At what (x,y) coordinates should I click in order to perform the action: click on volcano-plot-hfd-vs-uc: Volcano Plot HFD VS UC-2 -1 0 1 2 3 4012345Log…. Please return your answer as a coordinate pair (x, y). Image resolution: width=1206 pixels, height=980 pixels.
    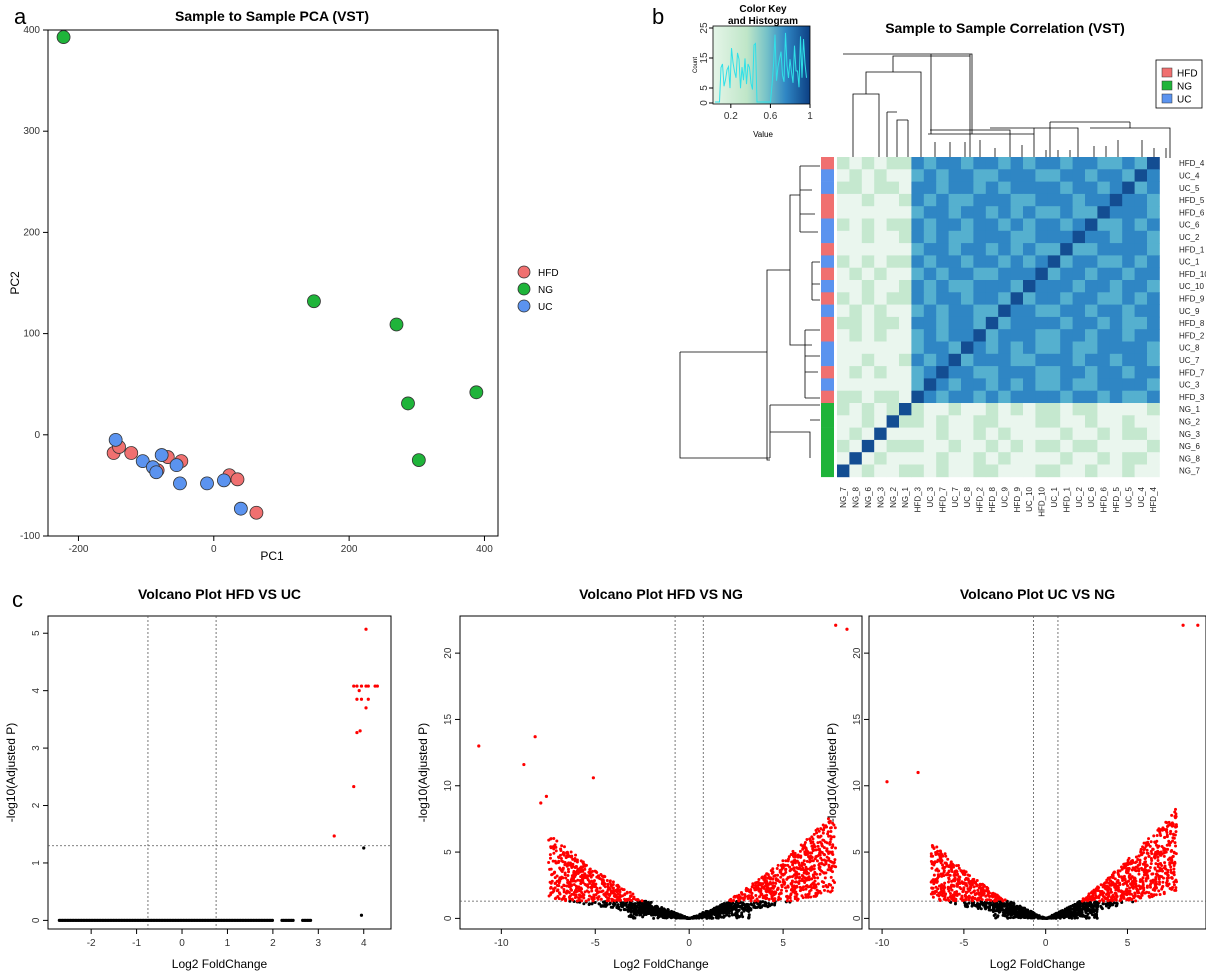
    Looking at the image, I should click on (198, 778).